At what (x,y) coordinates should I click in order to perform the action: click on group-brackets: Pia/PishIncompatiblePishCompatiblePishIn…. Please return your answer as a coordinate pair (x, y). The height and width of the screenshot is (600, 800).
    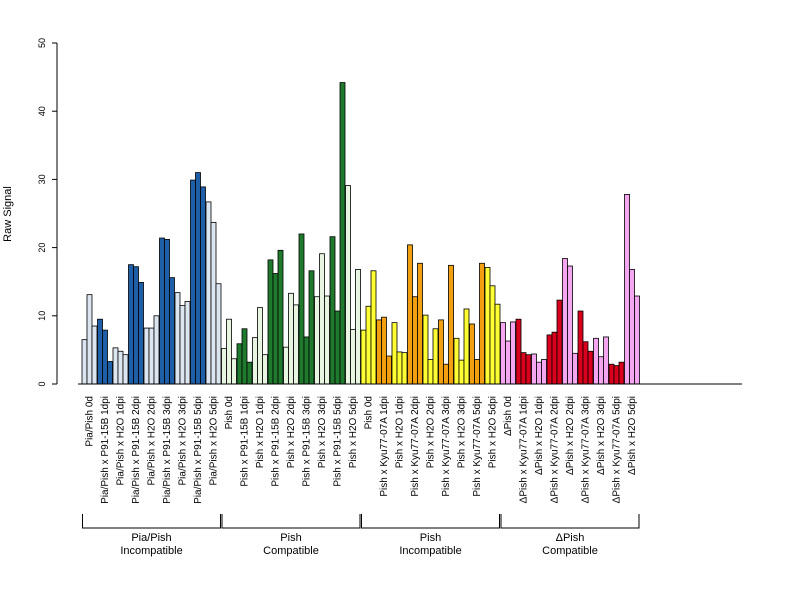
    Looking at the image, I should click on (361, 535).